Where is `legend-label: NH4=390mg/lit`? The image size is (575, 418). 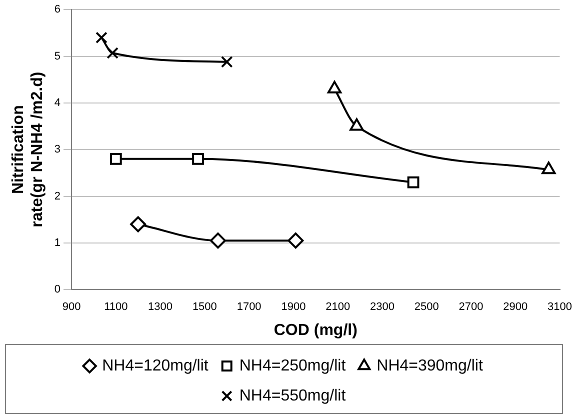 legend-label: NH4=390mg/lit is located at coordinates (430, 365).